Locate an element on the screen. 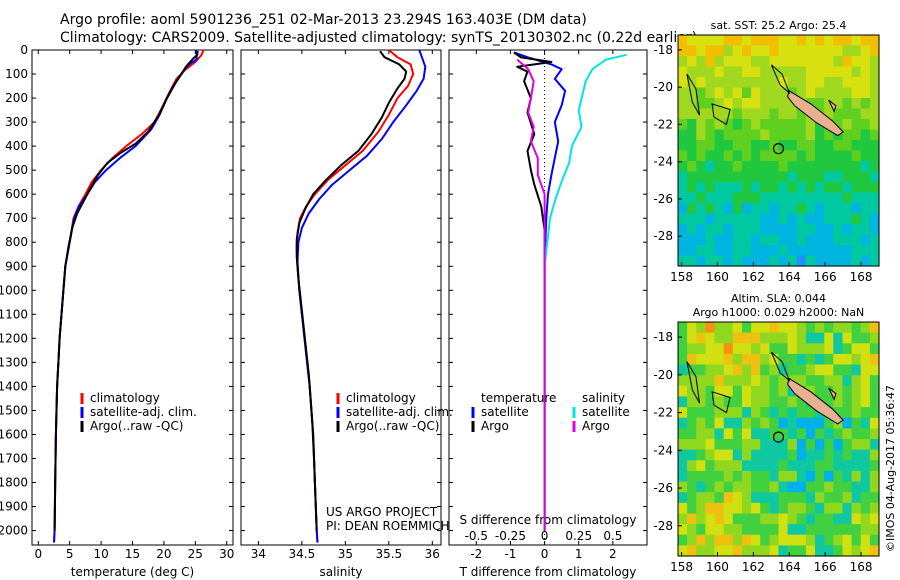 The height and width of the screenshot is (580, 900). difference-s-tick-label: 0 is located at coordinates (545, 536).